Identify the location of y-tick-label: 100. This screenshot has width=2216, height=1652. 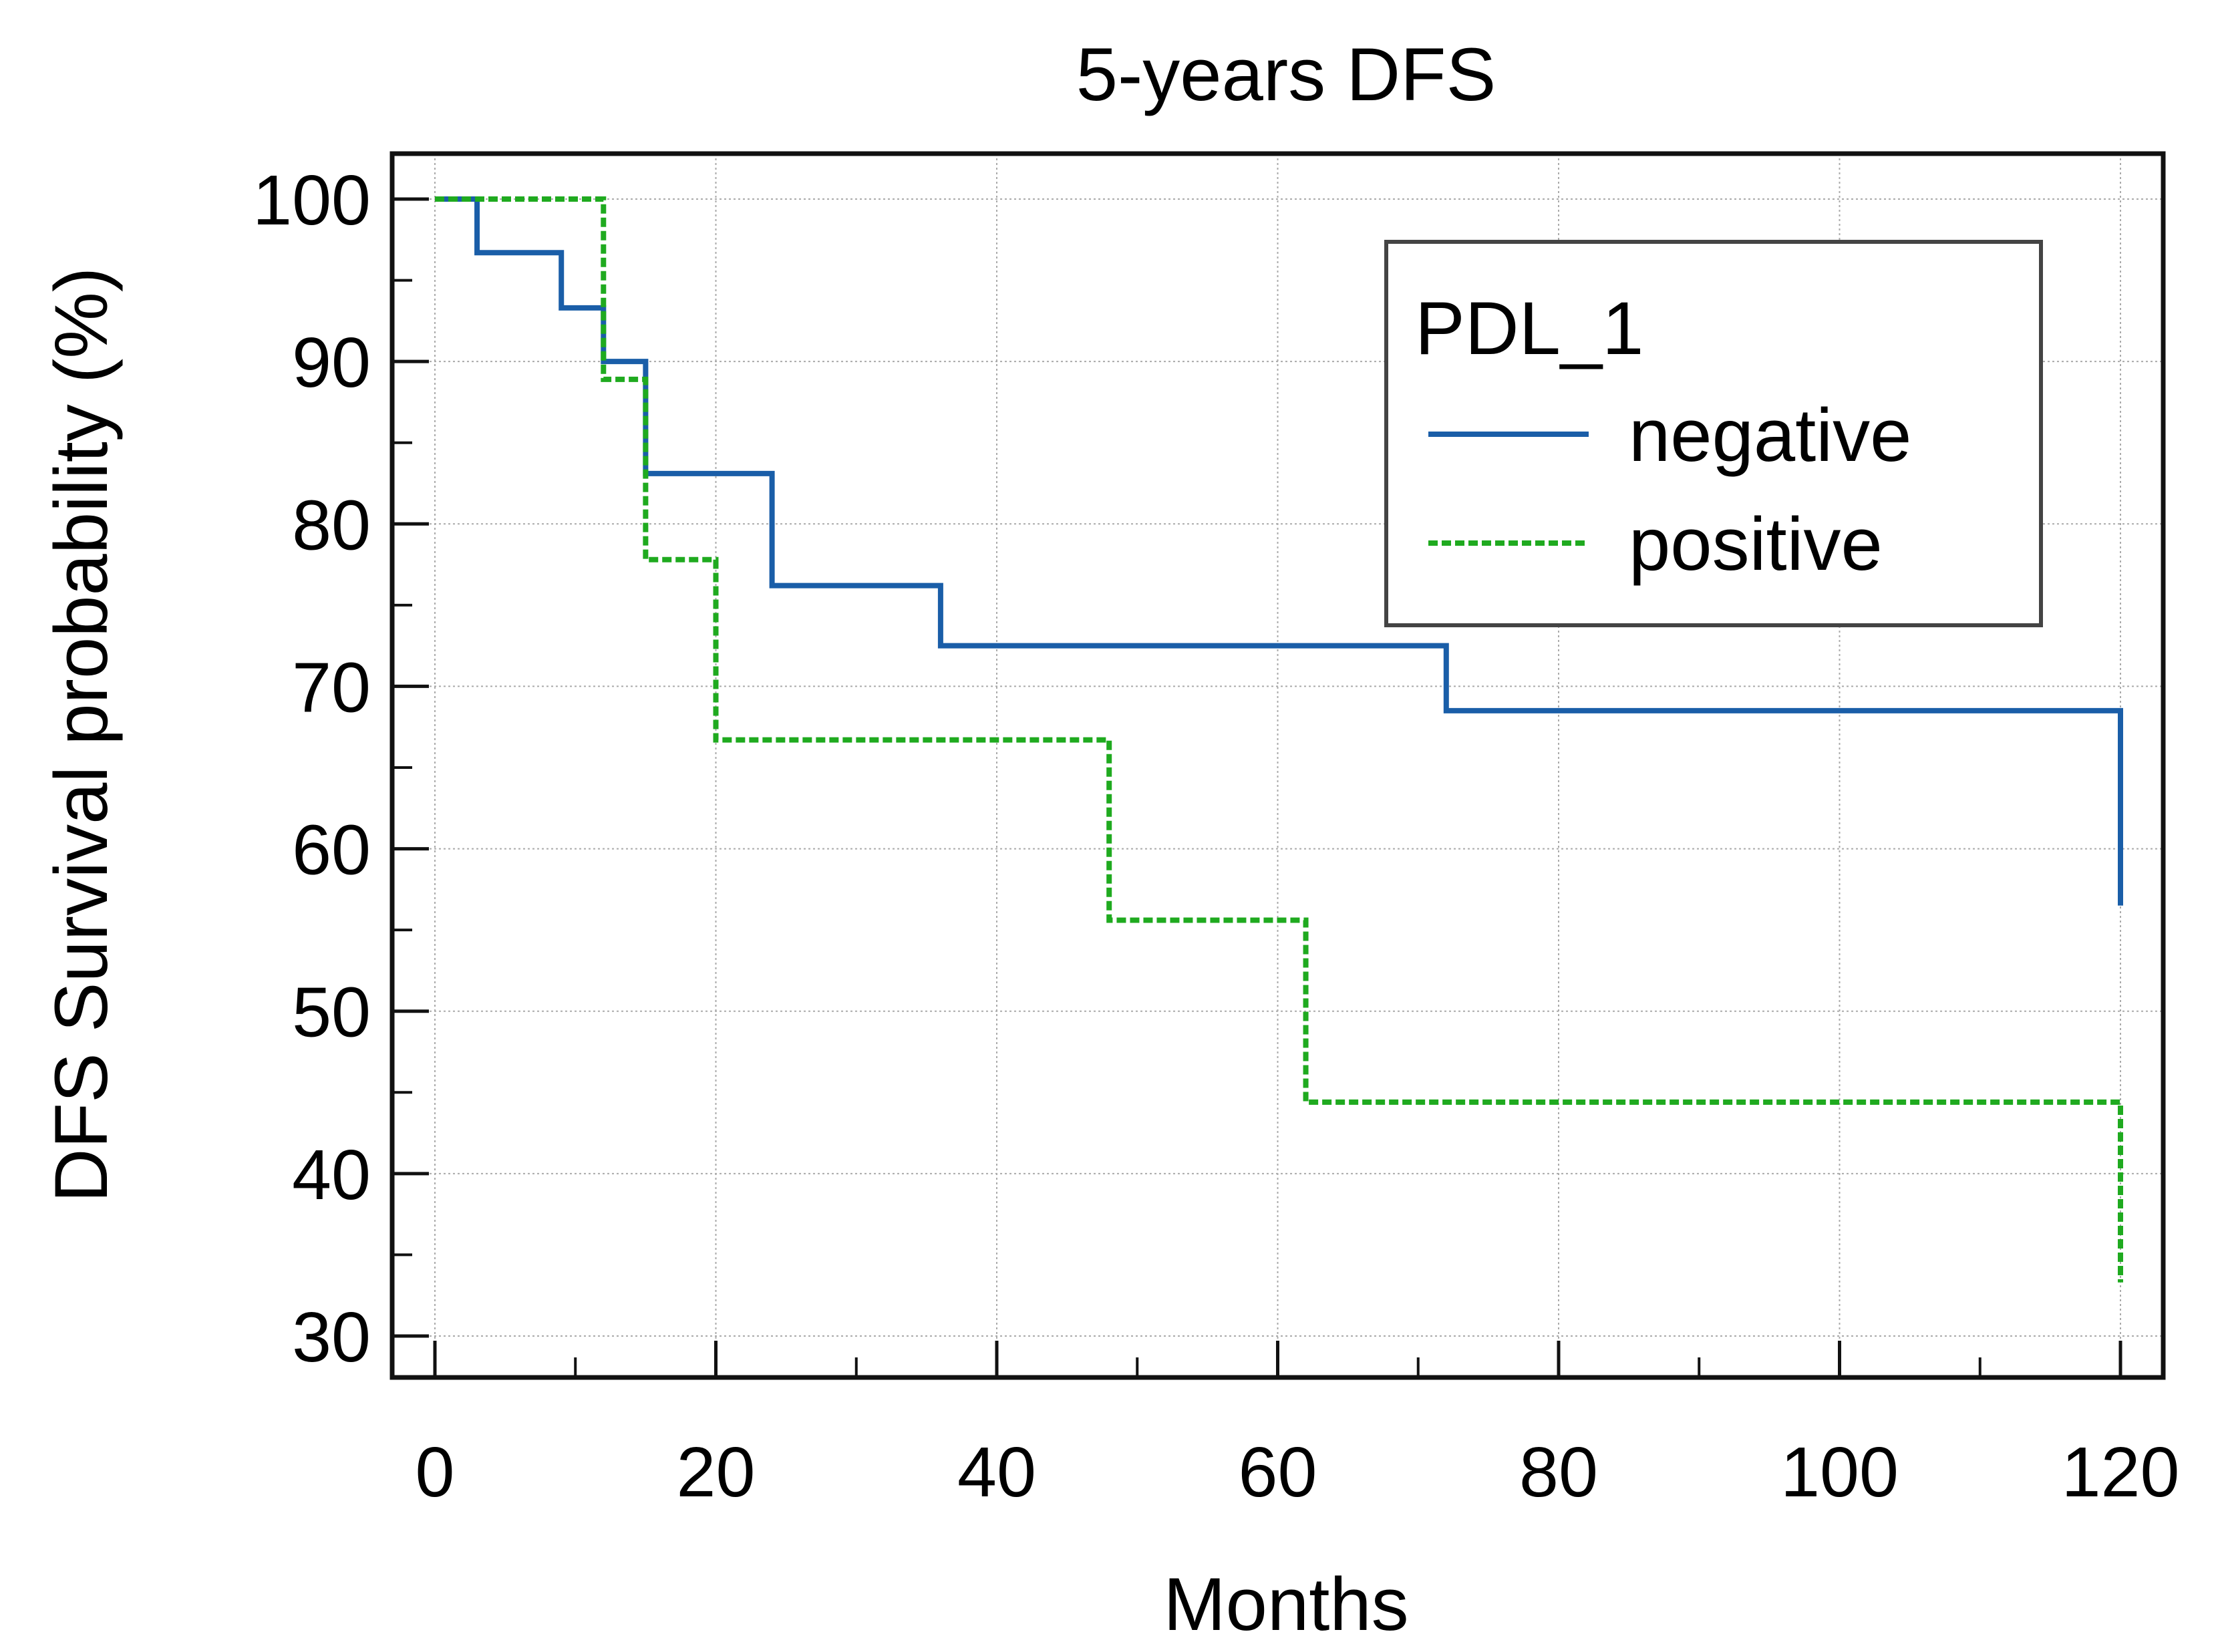
(312, 200).